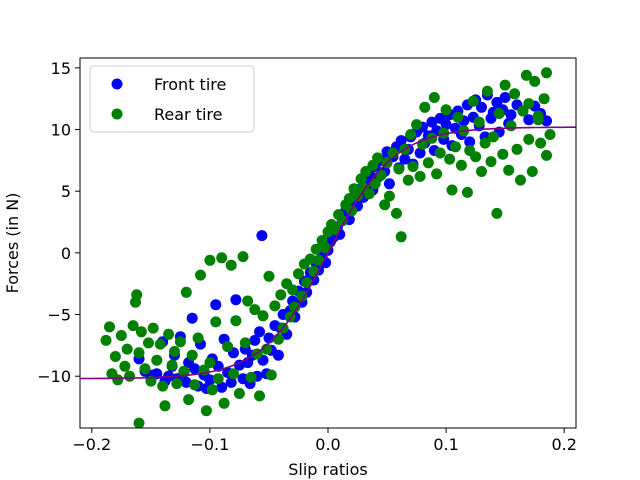  Describe the element at coordinates (117, 114) in the screenshot. I see `legend-marker-rear-tire` at that location.